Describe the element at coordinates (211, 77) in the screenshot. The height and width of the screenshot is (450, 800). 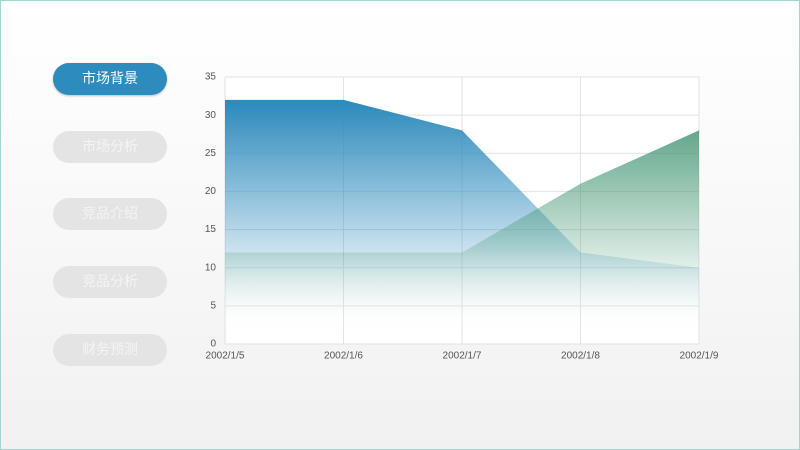
I see `y-tick-label: 35` at that location.